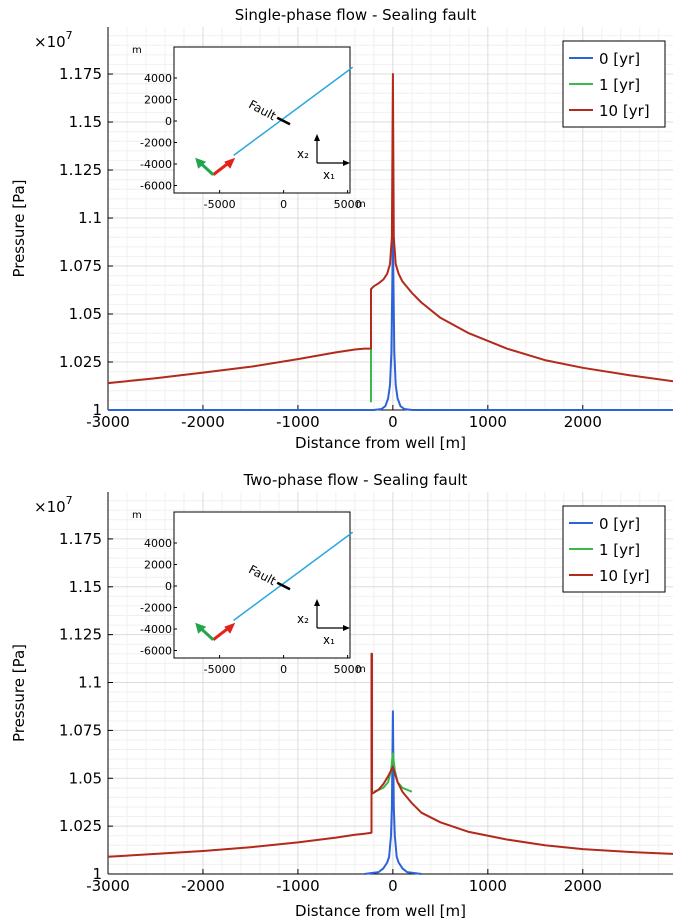 Image resolution: width=673 pixels, height=922 pixels. What do you see at coordinates (355, 480) in the screenshot?
I see `chart-title: Two-phase flow - Sealing fault` at bounding box center [355, 480].